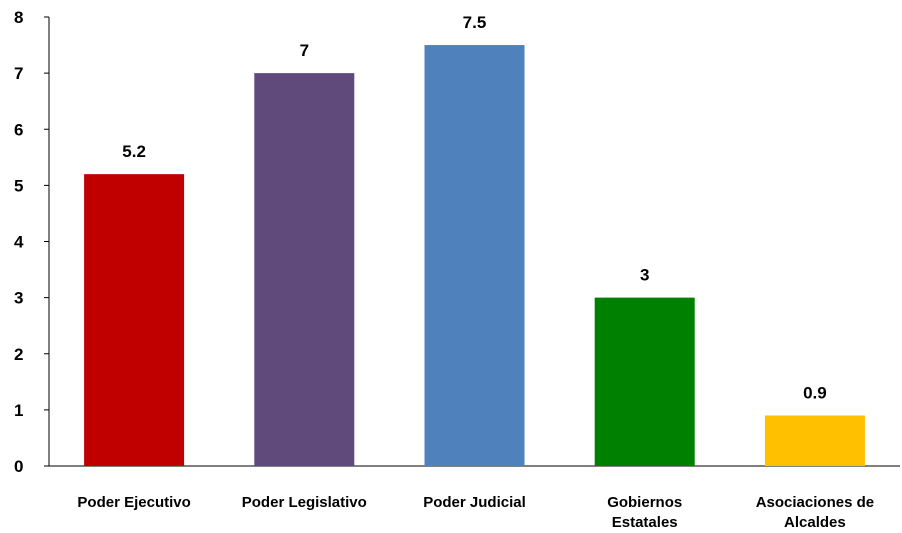  What do you see at coordinates (815, 392) in the screenshot?
I see `data-label: 0.9` at bounding box center [815, 392].